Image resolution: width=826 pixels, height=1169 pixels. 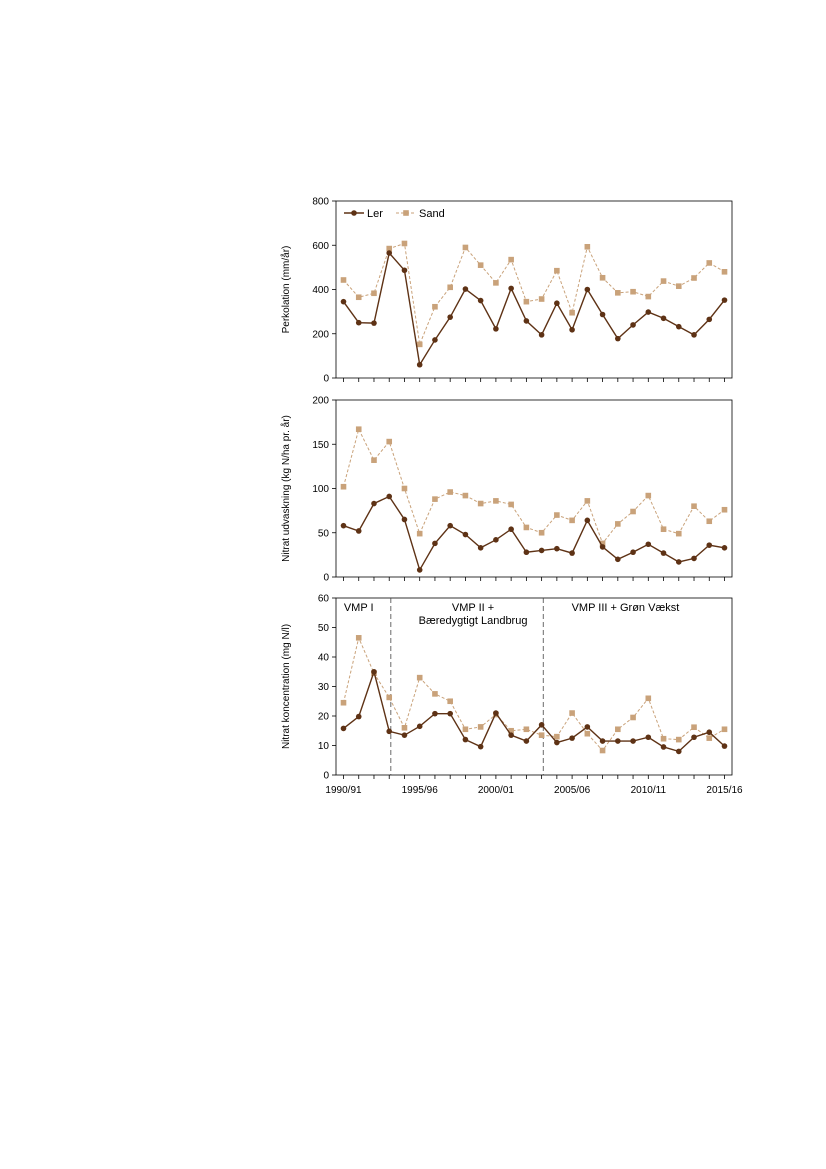 What do you see at coordinates (286, 290) in the screenshot?
I see `y-axis-title: Perkolation (mm/år)` at bounding box center [286, 290].